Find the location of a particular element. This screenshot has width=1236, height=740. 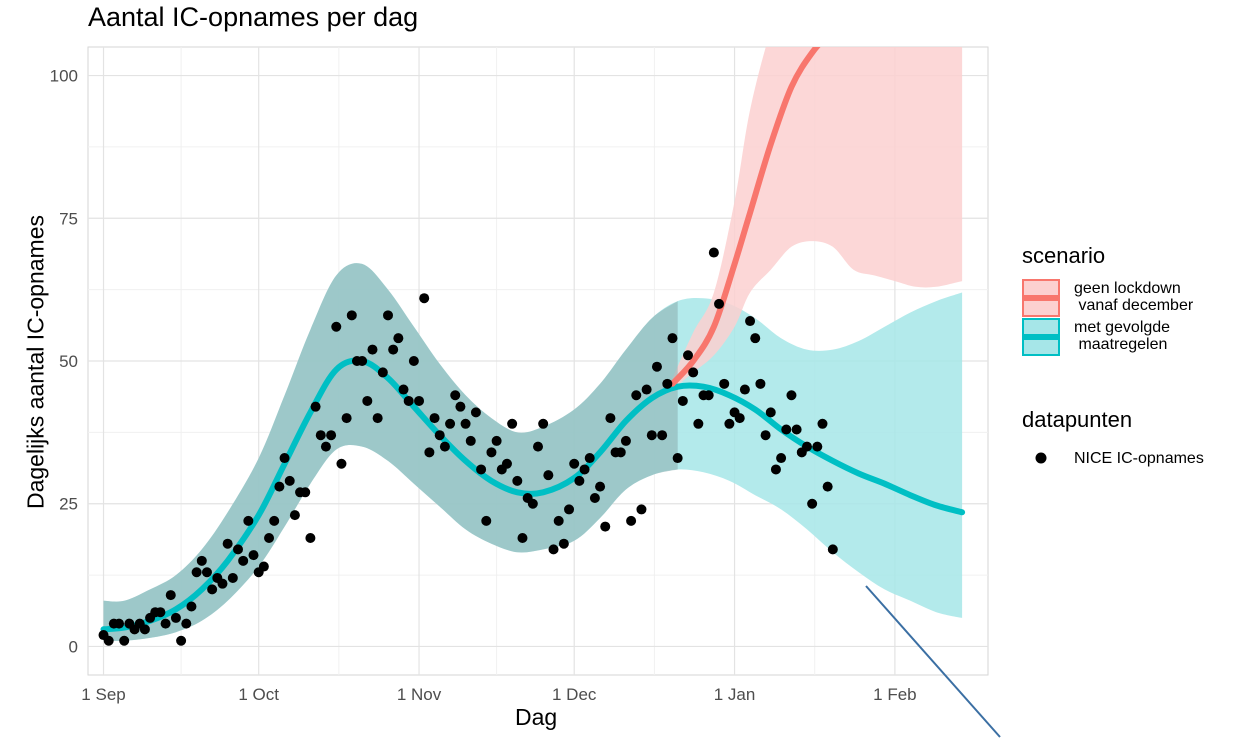

x-axis-title: Dag is located at coordinates (536, 717).